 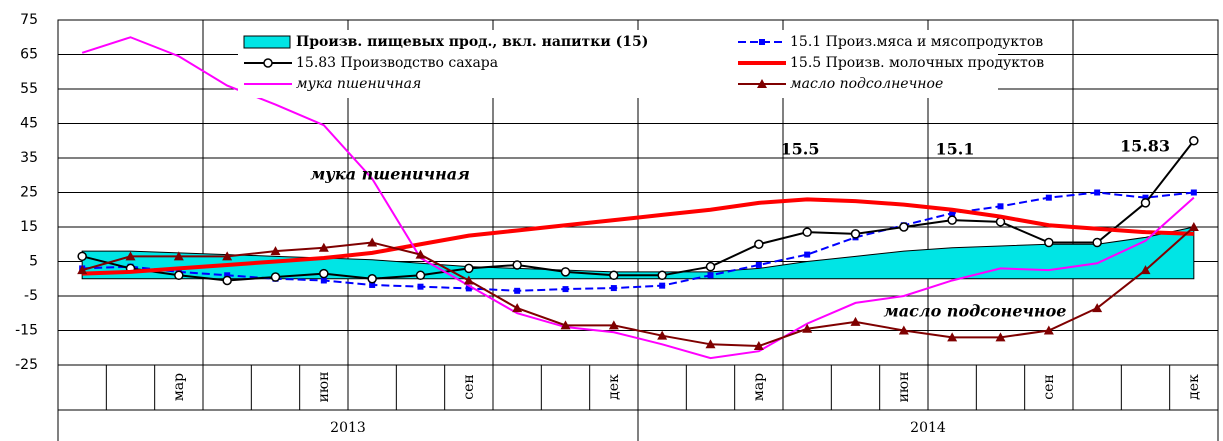 What do you see at coordinates (1194, 387) in the screenshot?
I see `x-tick-label: дек` at bounding box center [1194, 387].